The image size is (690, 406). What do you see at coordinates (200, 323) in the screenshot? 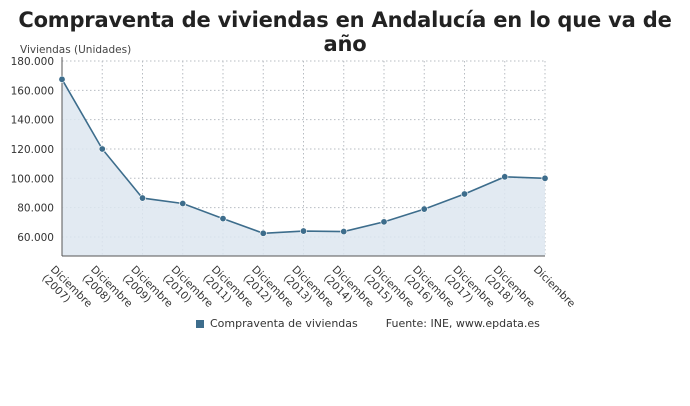
I see `legend-swatch` at bounding box center [200, 323].